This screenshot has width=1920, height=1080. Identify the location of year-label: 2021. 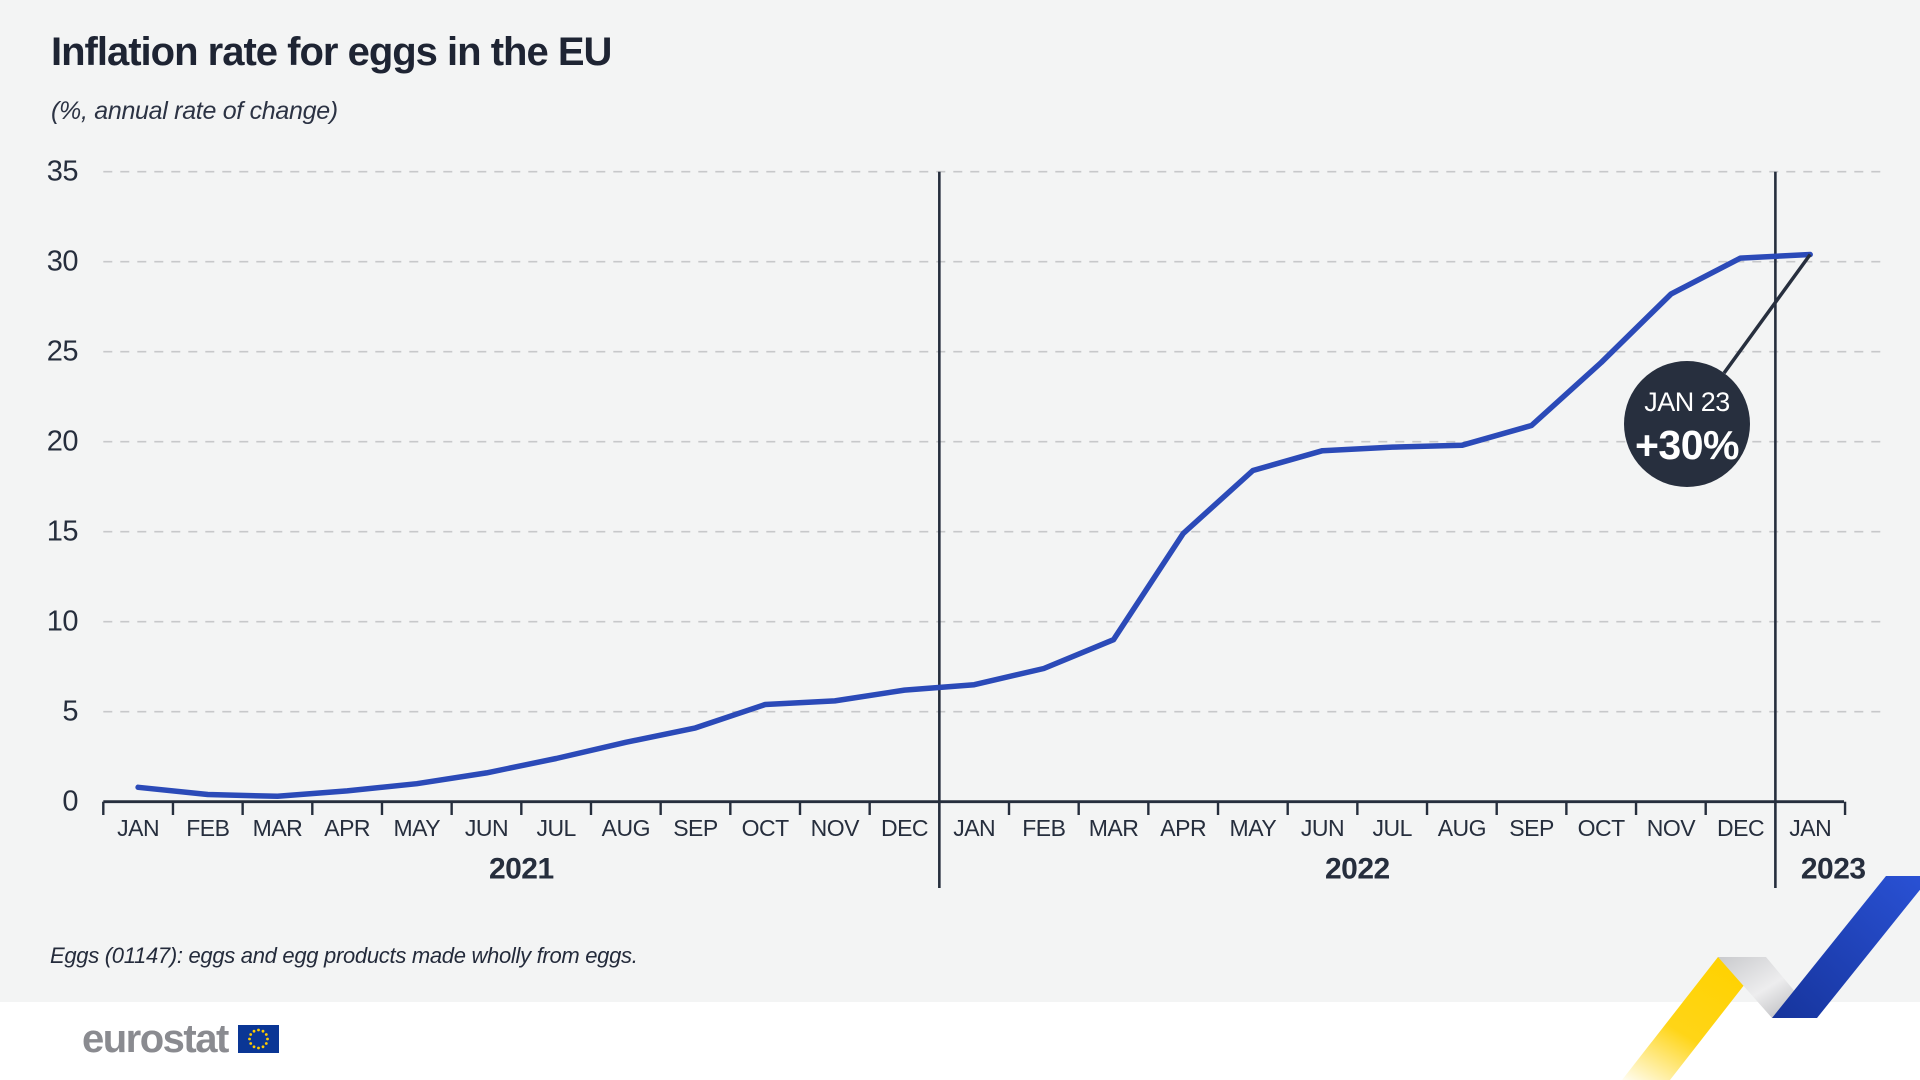
(521, 869).